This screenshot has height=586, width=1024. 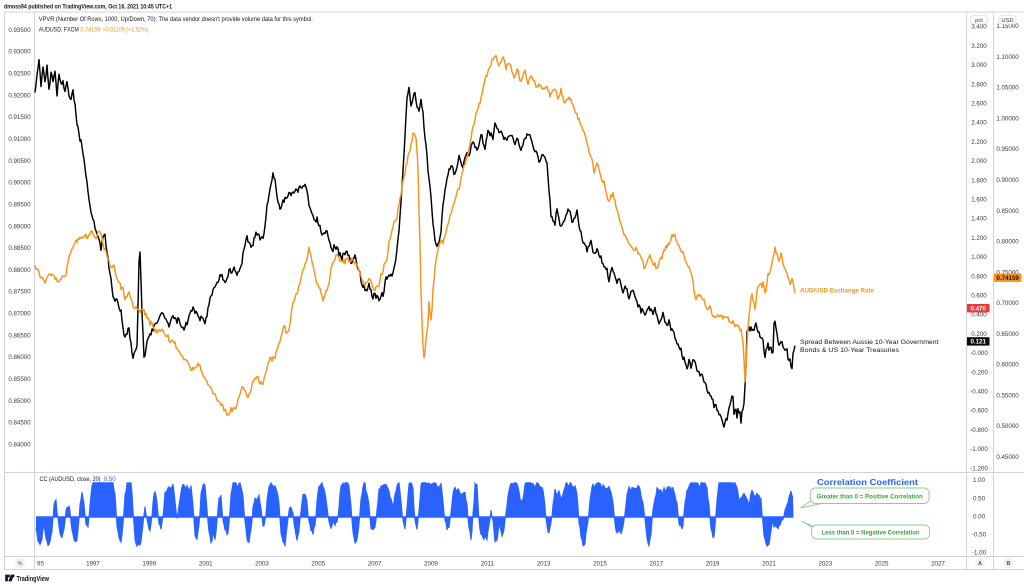 I want to click on svg-text: 0.84500, so click(x=19, y=423).